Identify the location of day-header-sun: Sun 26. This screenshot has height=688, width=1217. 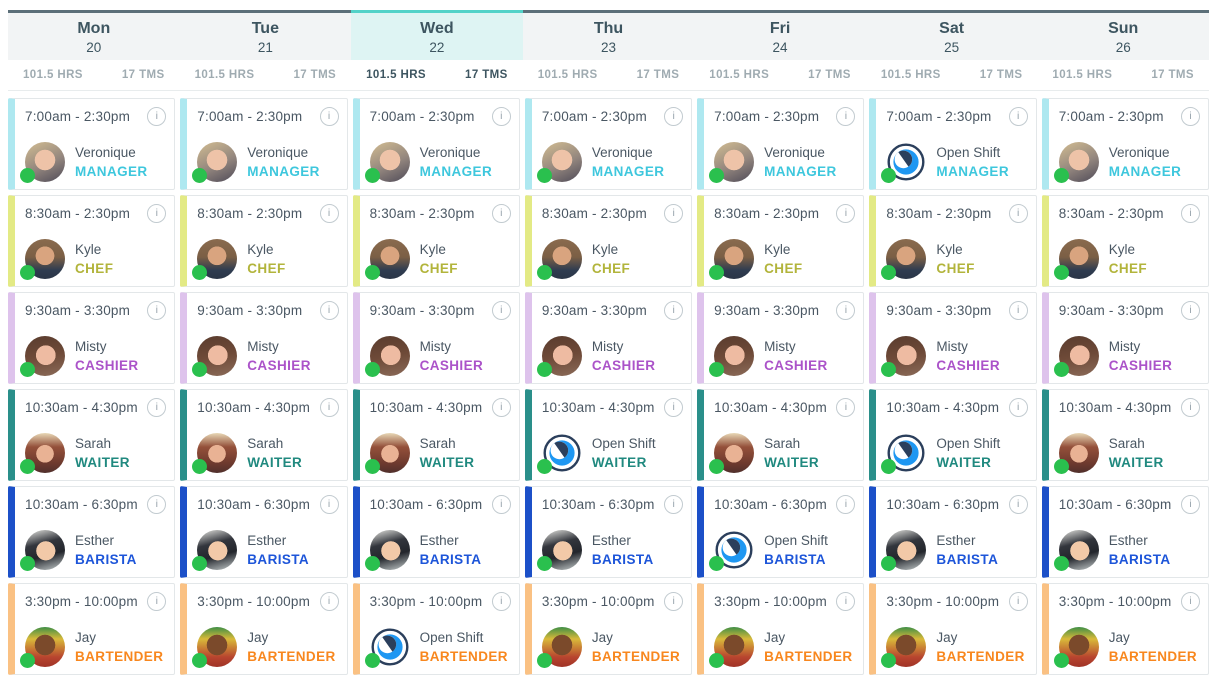
(1123, 35).